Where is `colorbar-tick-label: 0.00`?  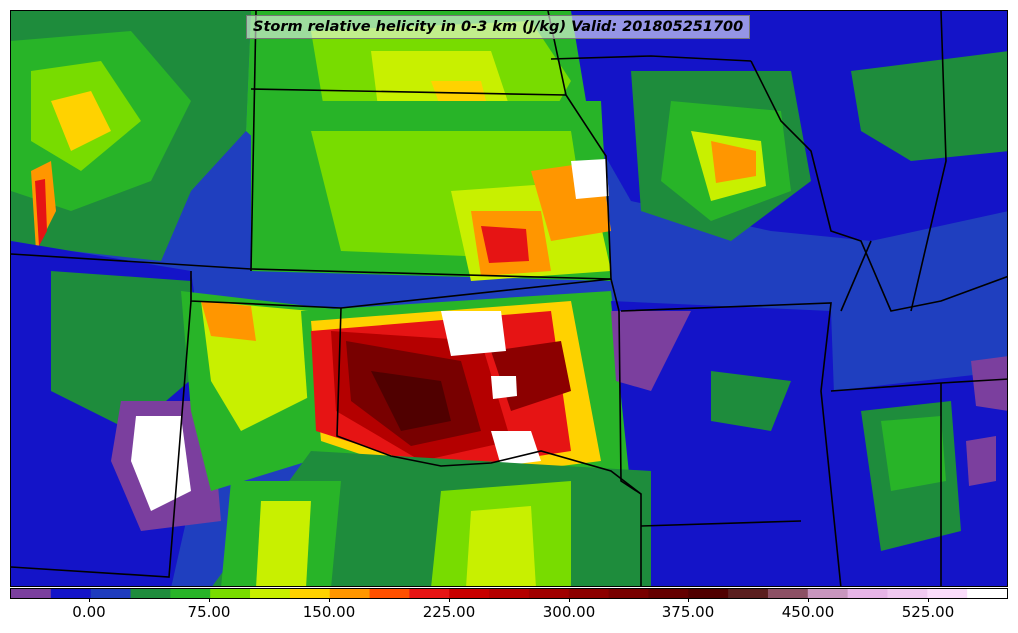 colorbar-tick-label: 0.00 is located at coordinates (89, 612).